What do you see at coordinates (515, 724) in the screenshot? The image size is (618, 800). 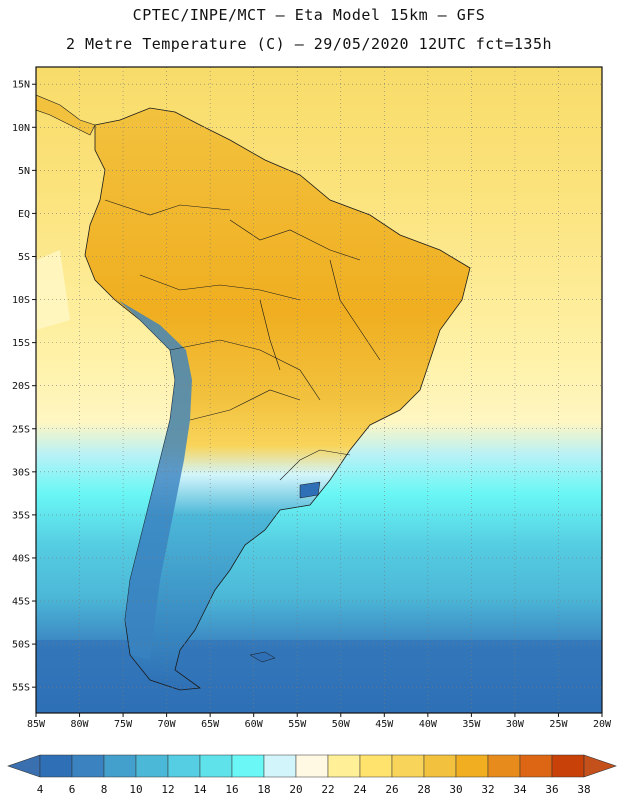 I see `lon-tick-label: 30W` at bounding box center [515, 724].